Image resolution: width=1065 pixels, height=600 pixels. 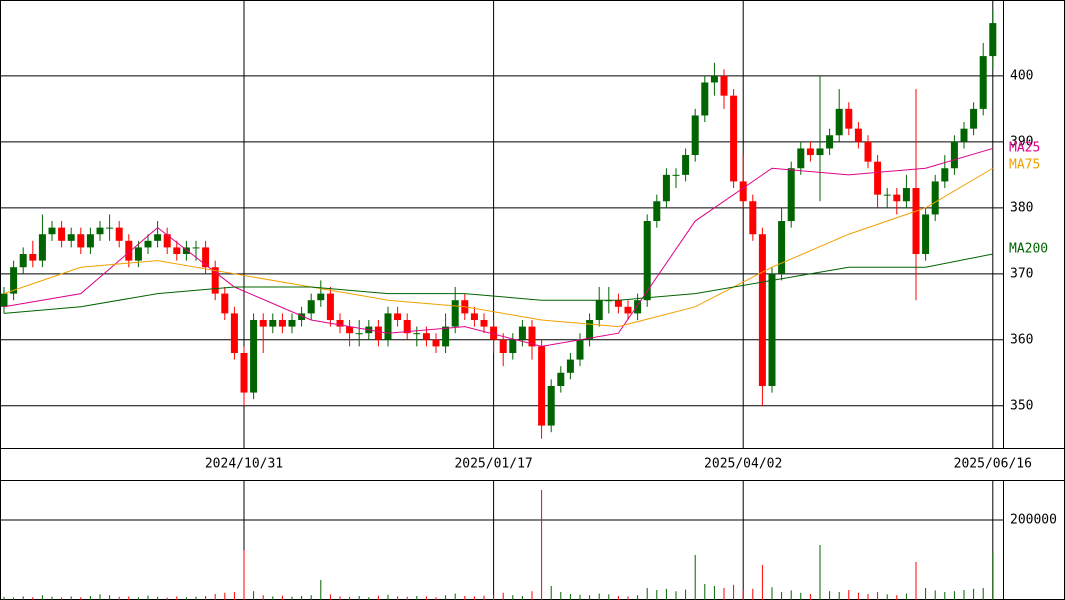 I want to click on y-tick-label: 370, so click(x=1021, y=273).